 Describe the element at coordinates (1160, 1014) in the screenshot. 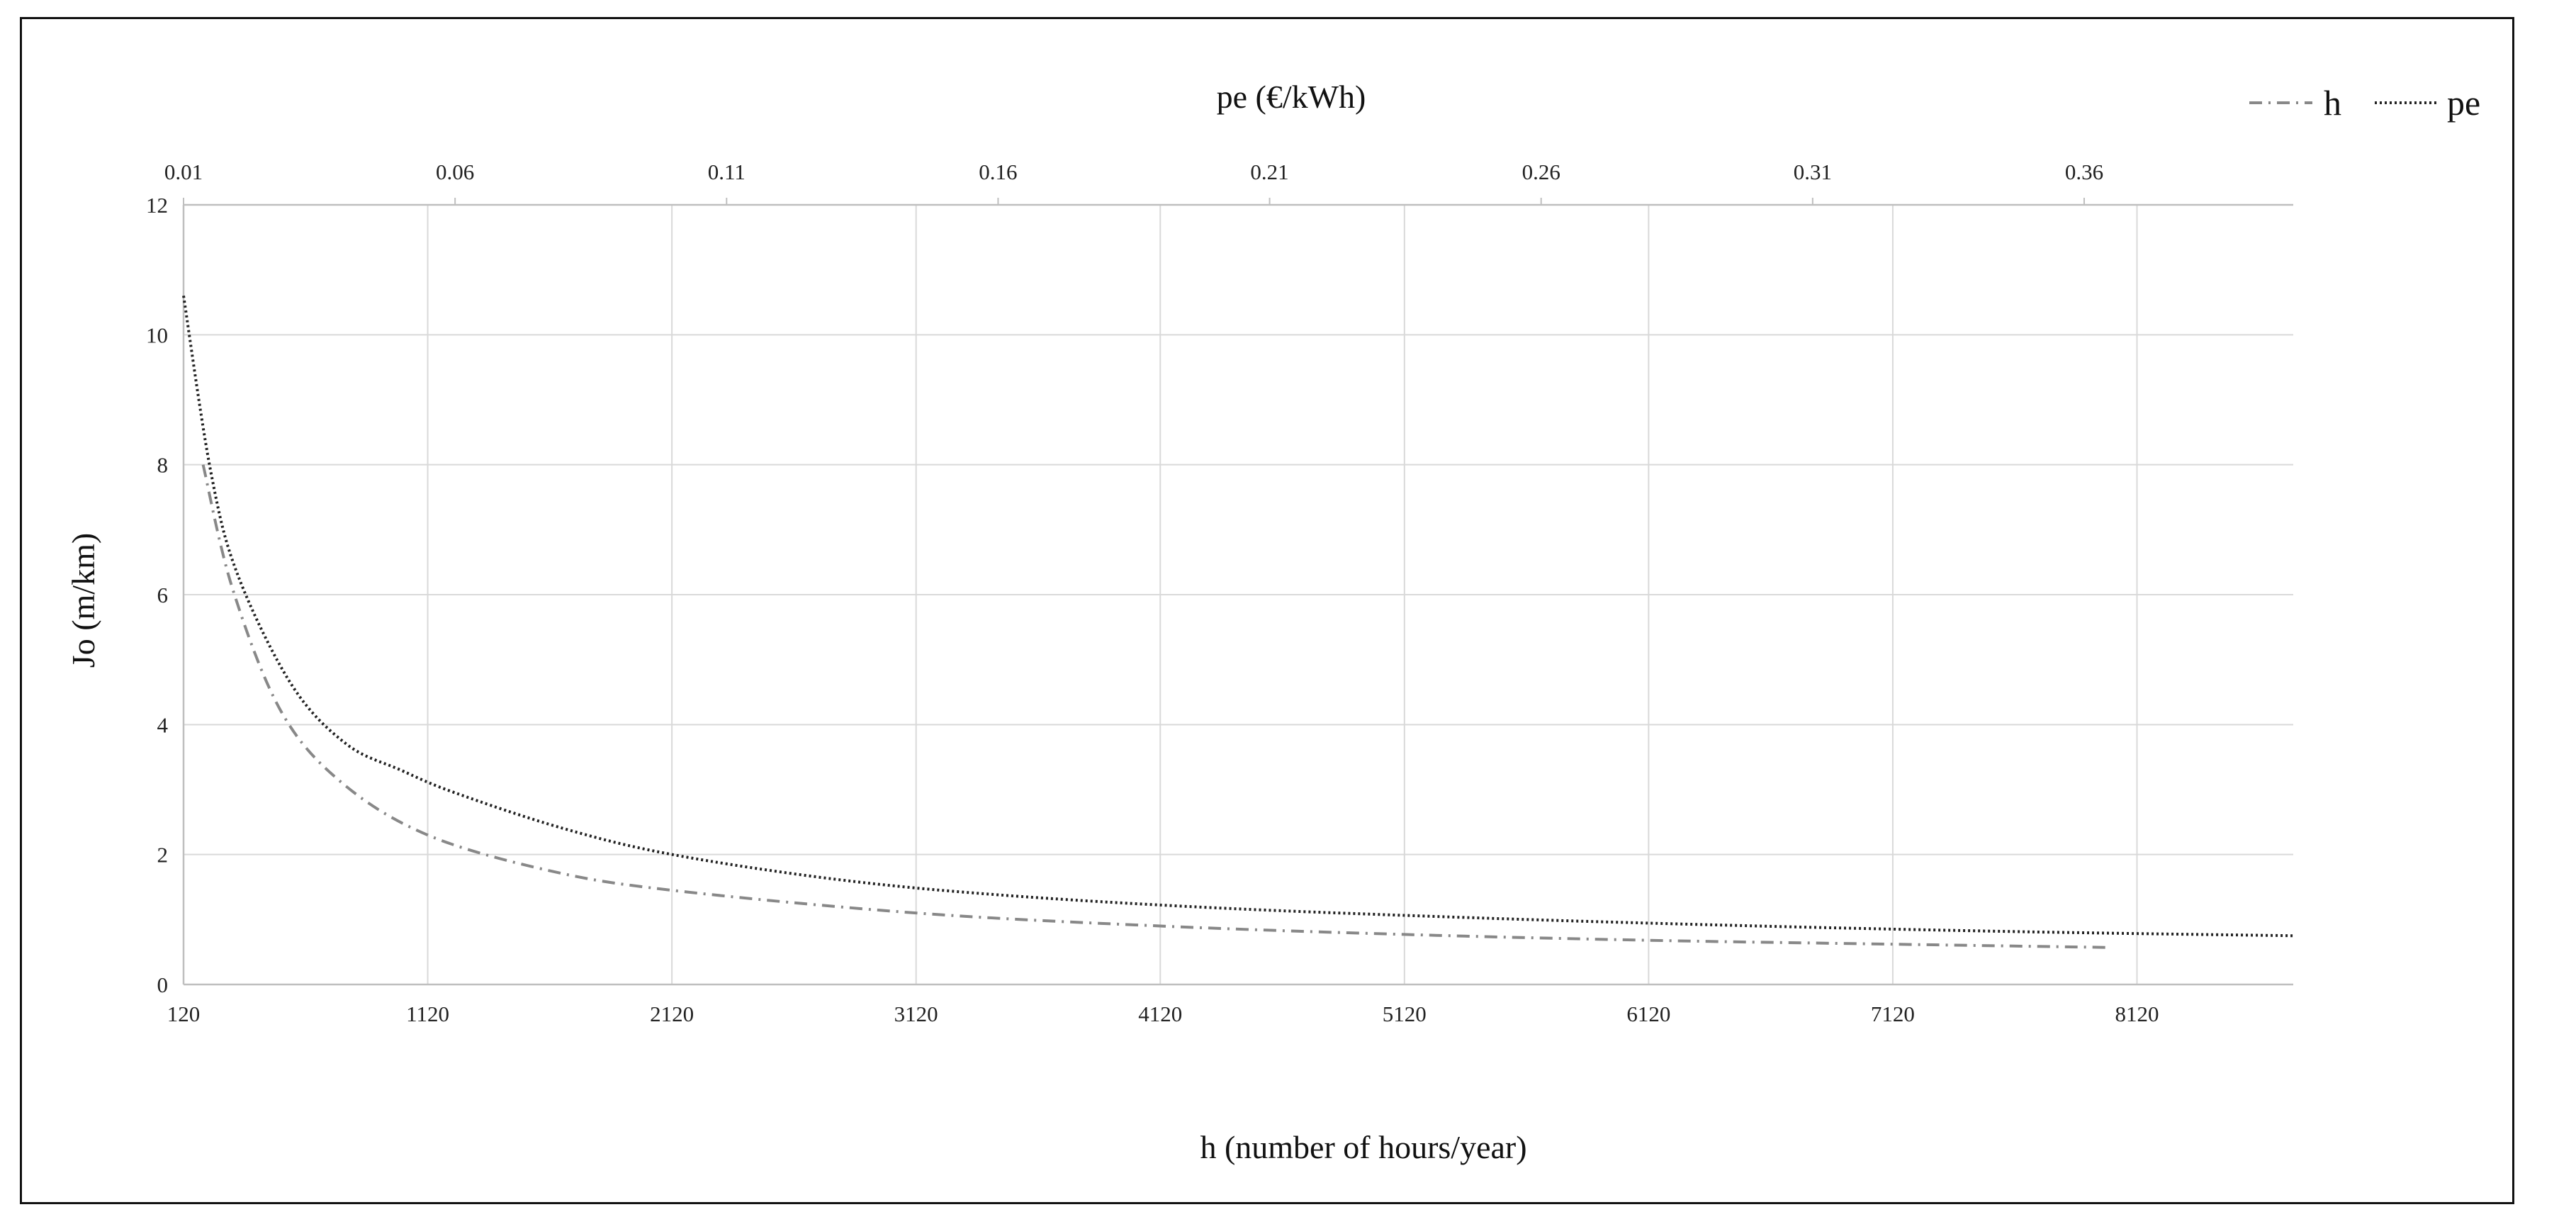

I see `x-tick-label: 4120` at that location.